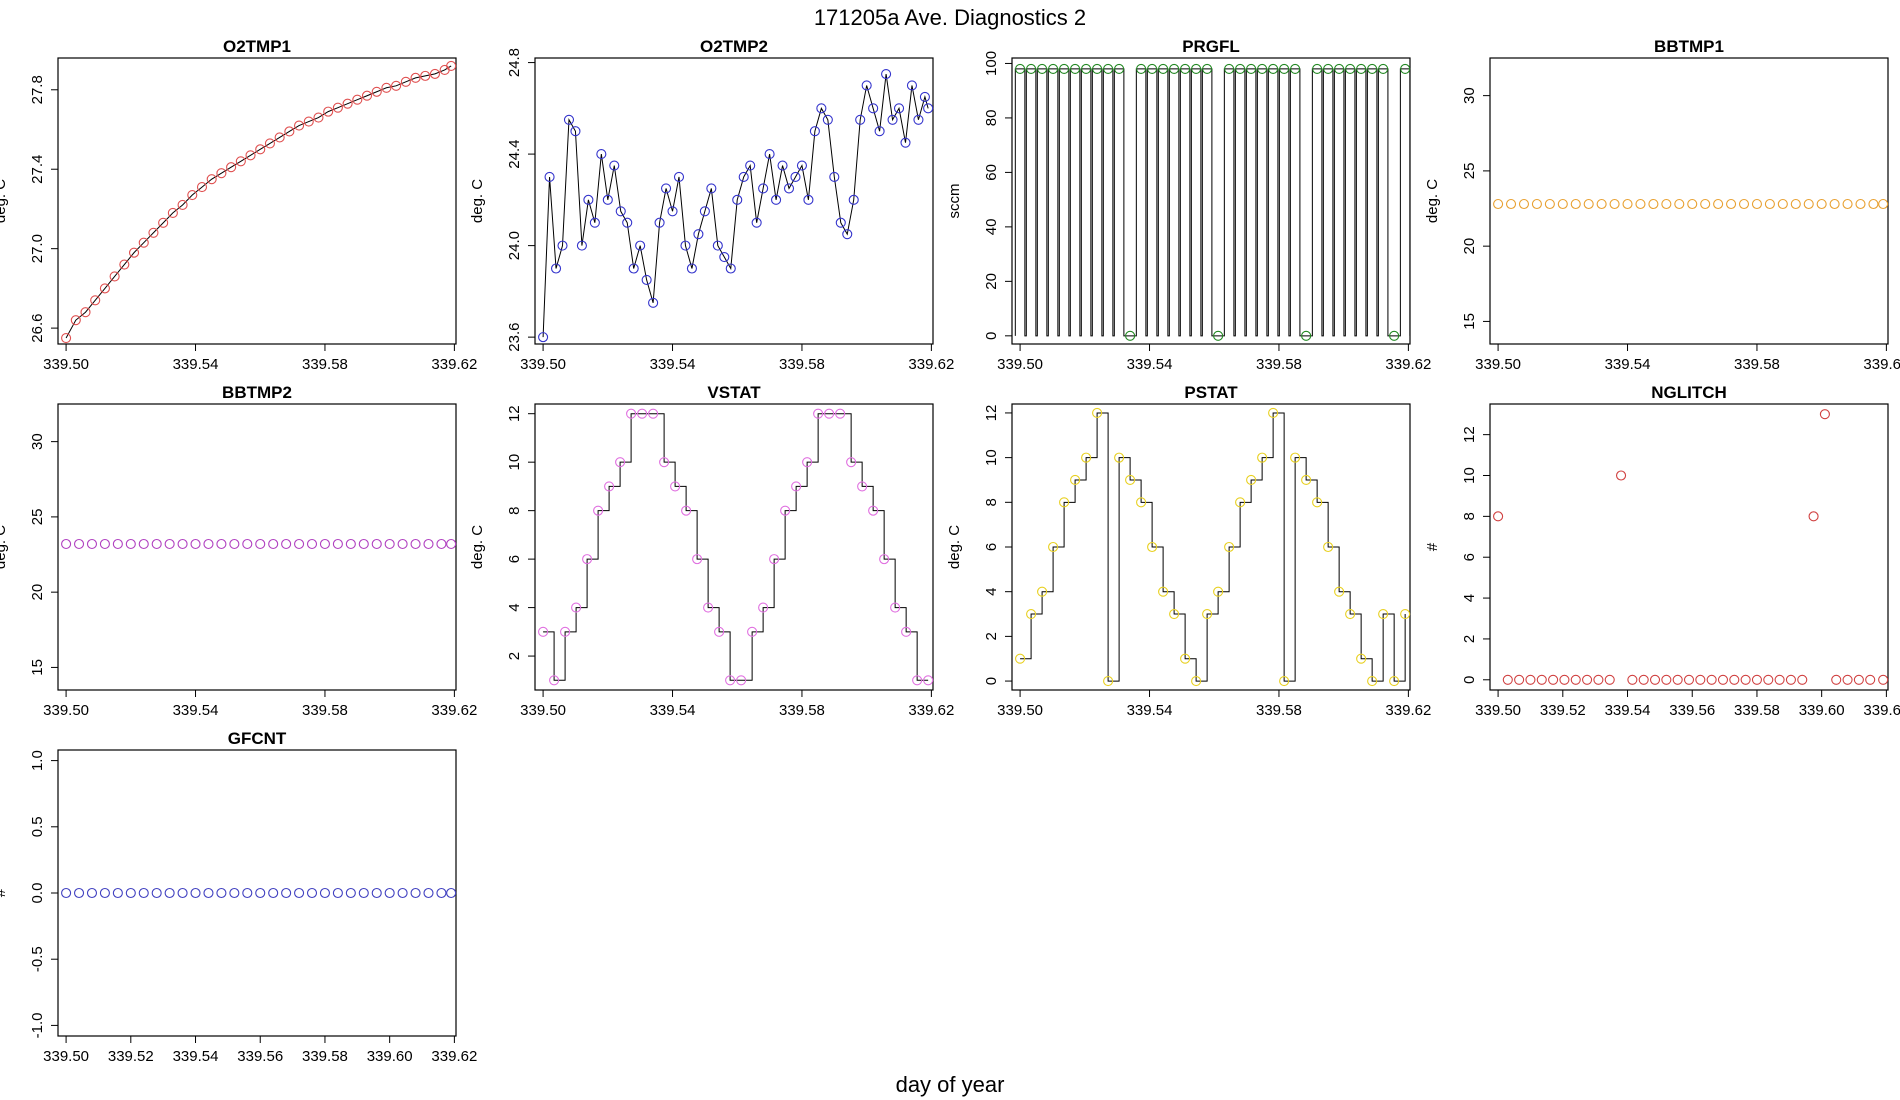  I want to click on panel-title: O2TMP1, so click(257, 46).